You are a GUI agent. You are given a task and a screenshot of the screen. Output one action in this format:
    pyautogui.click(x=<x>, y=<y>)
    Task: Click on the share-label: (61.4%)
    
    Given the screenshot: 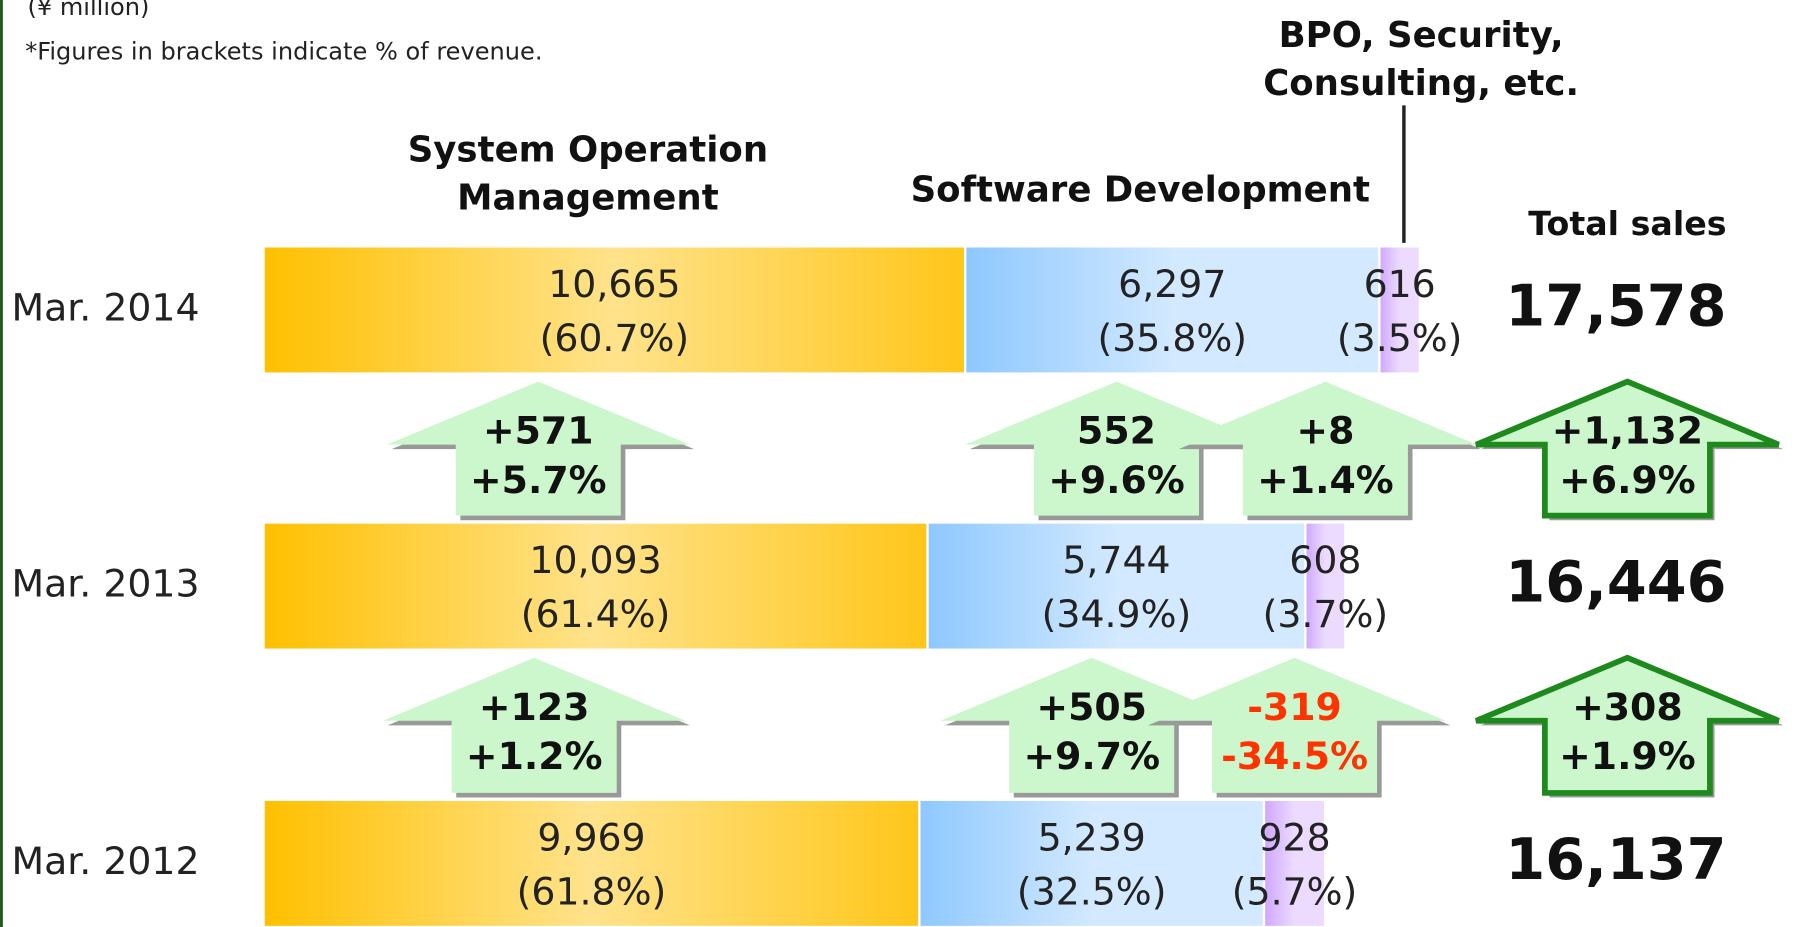 What is the action you would take?
    pyautogui.click(x=596, y=614)
    